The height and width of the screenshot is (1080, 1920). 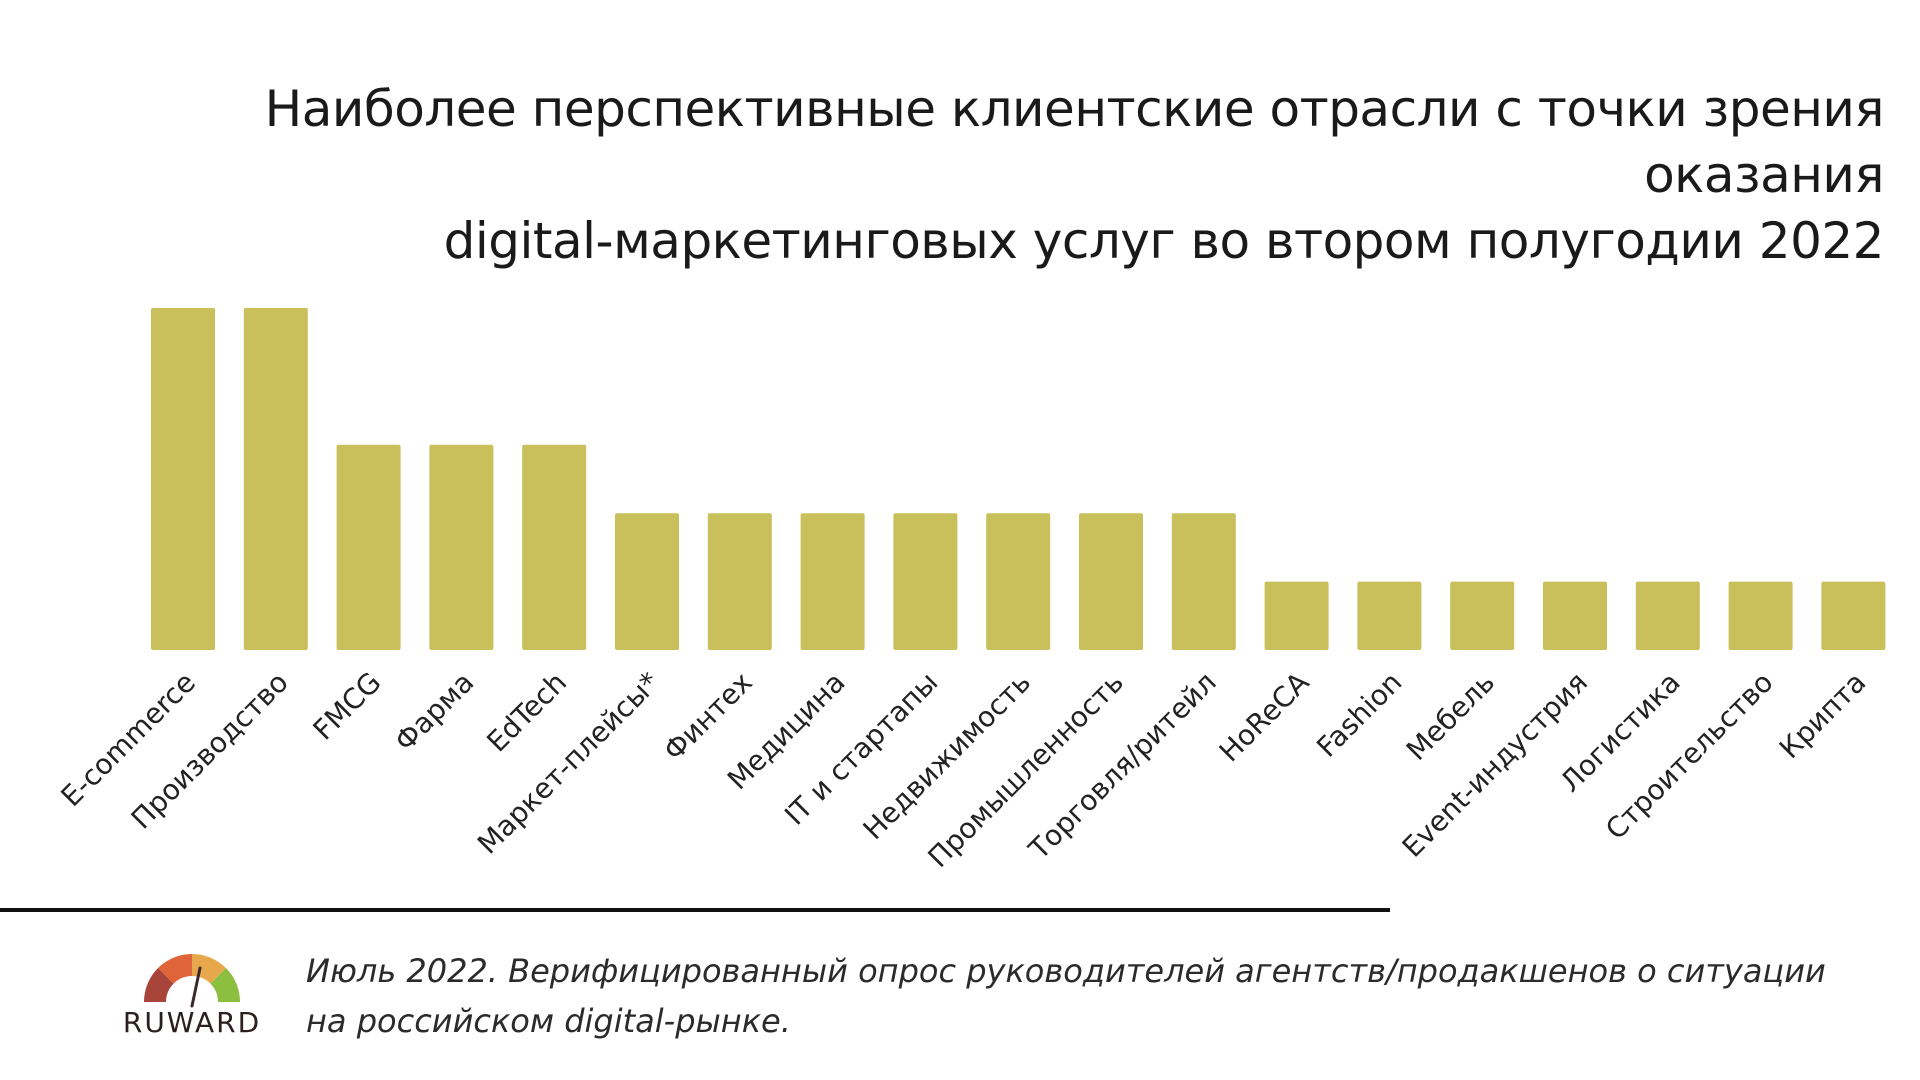 What do you see at coordinates (1689, 756) in the screenshot?
I see `x-tick-label: Строительство` at bounding box center [1689, 756].